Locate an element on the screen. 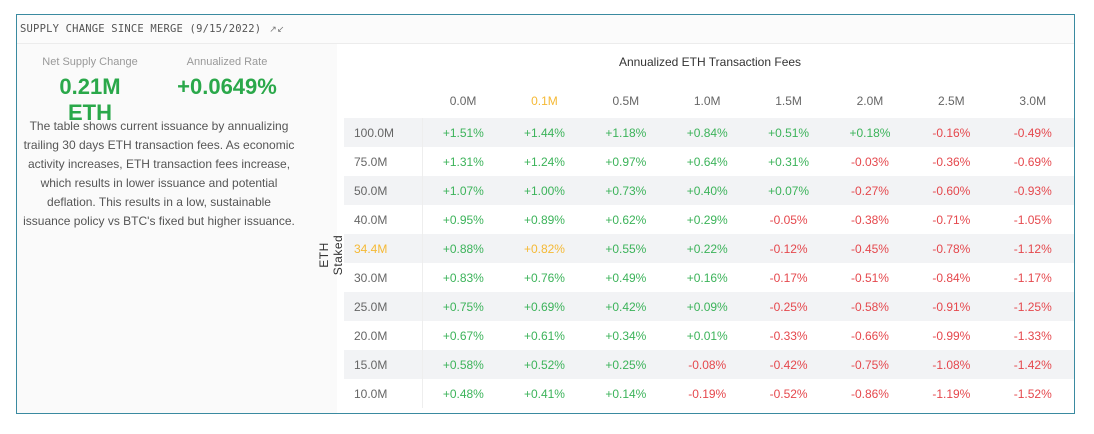 This screenshot has width=1094, height=434. issuance-cell: +0.62% is located at coordinates (626, 219).